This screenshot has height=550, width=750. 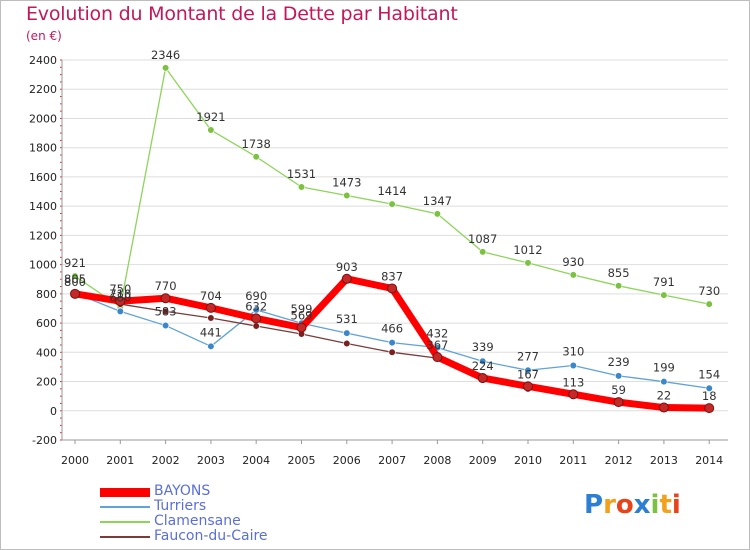 I want to click on data-label: 800, so click(x=75, y=282).